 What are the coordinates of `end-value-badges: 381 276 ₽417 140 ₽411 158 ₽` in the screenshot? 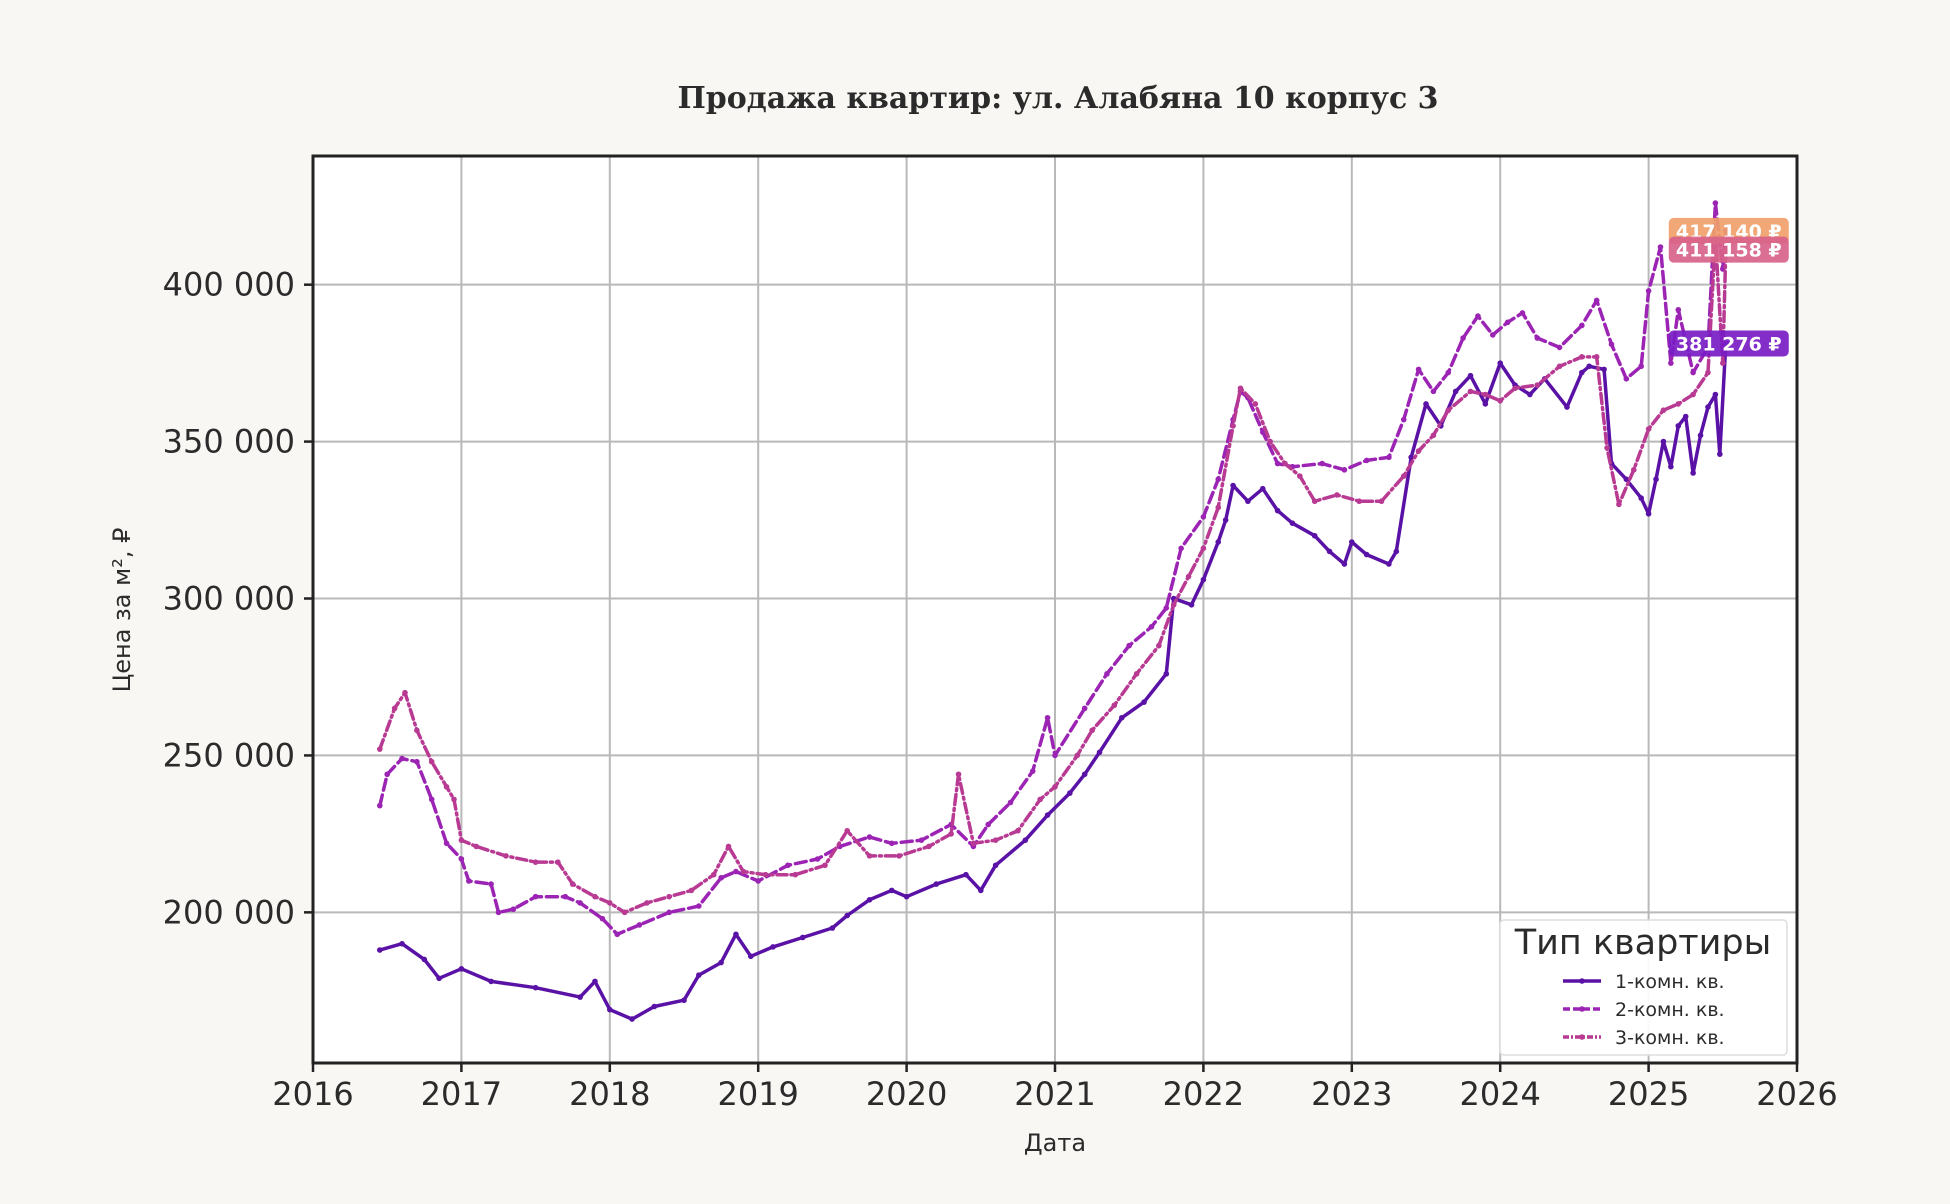 It's located at (1728, 287).